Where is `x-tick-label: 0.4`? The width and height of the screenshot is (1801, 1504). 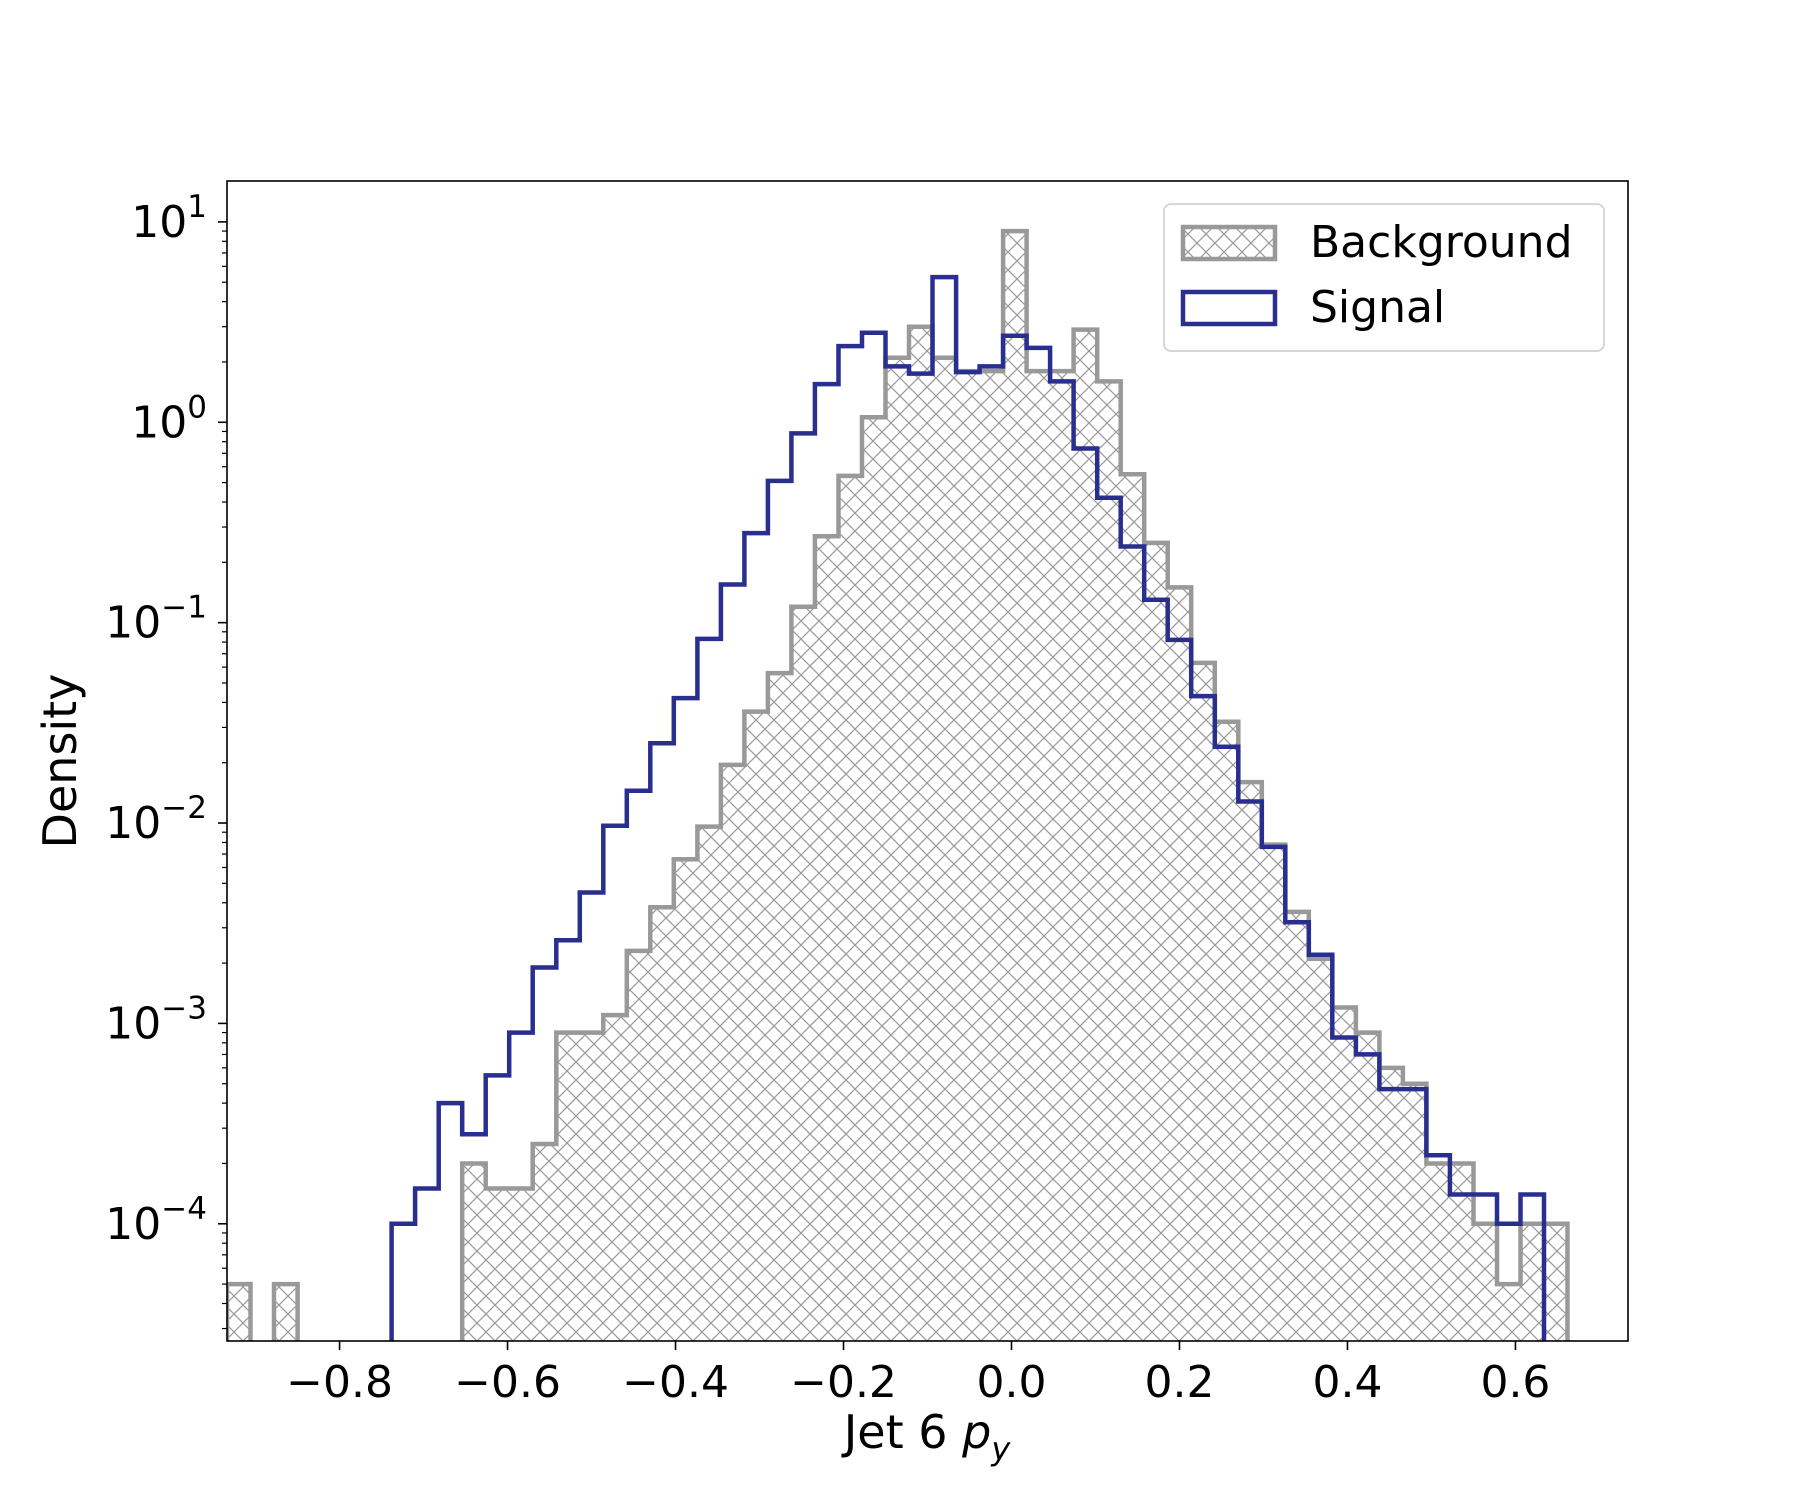 x-tick-label: 0.4 is located at coordinates (1347, 1382).